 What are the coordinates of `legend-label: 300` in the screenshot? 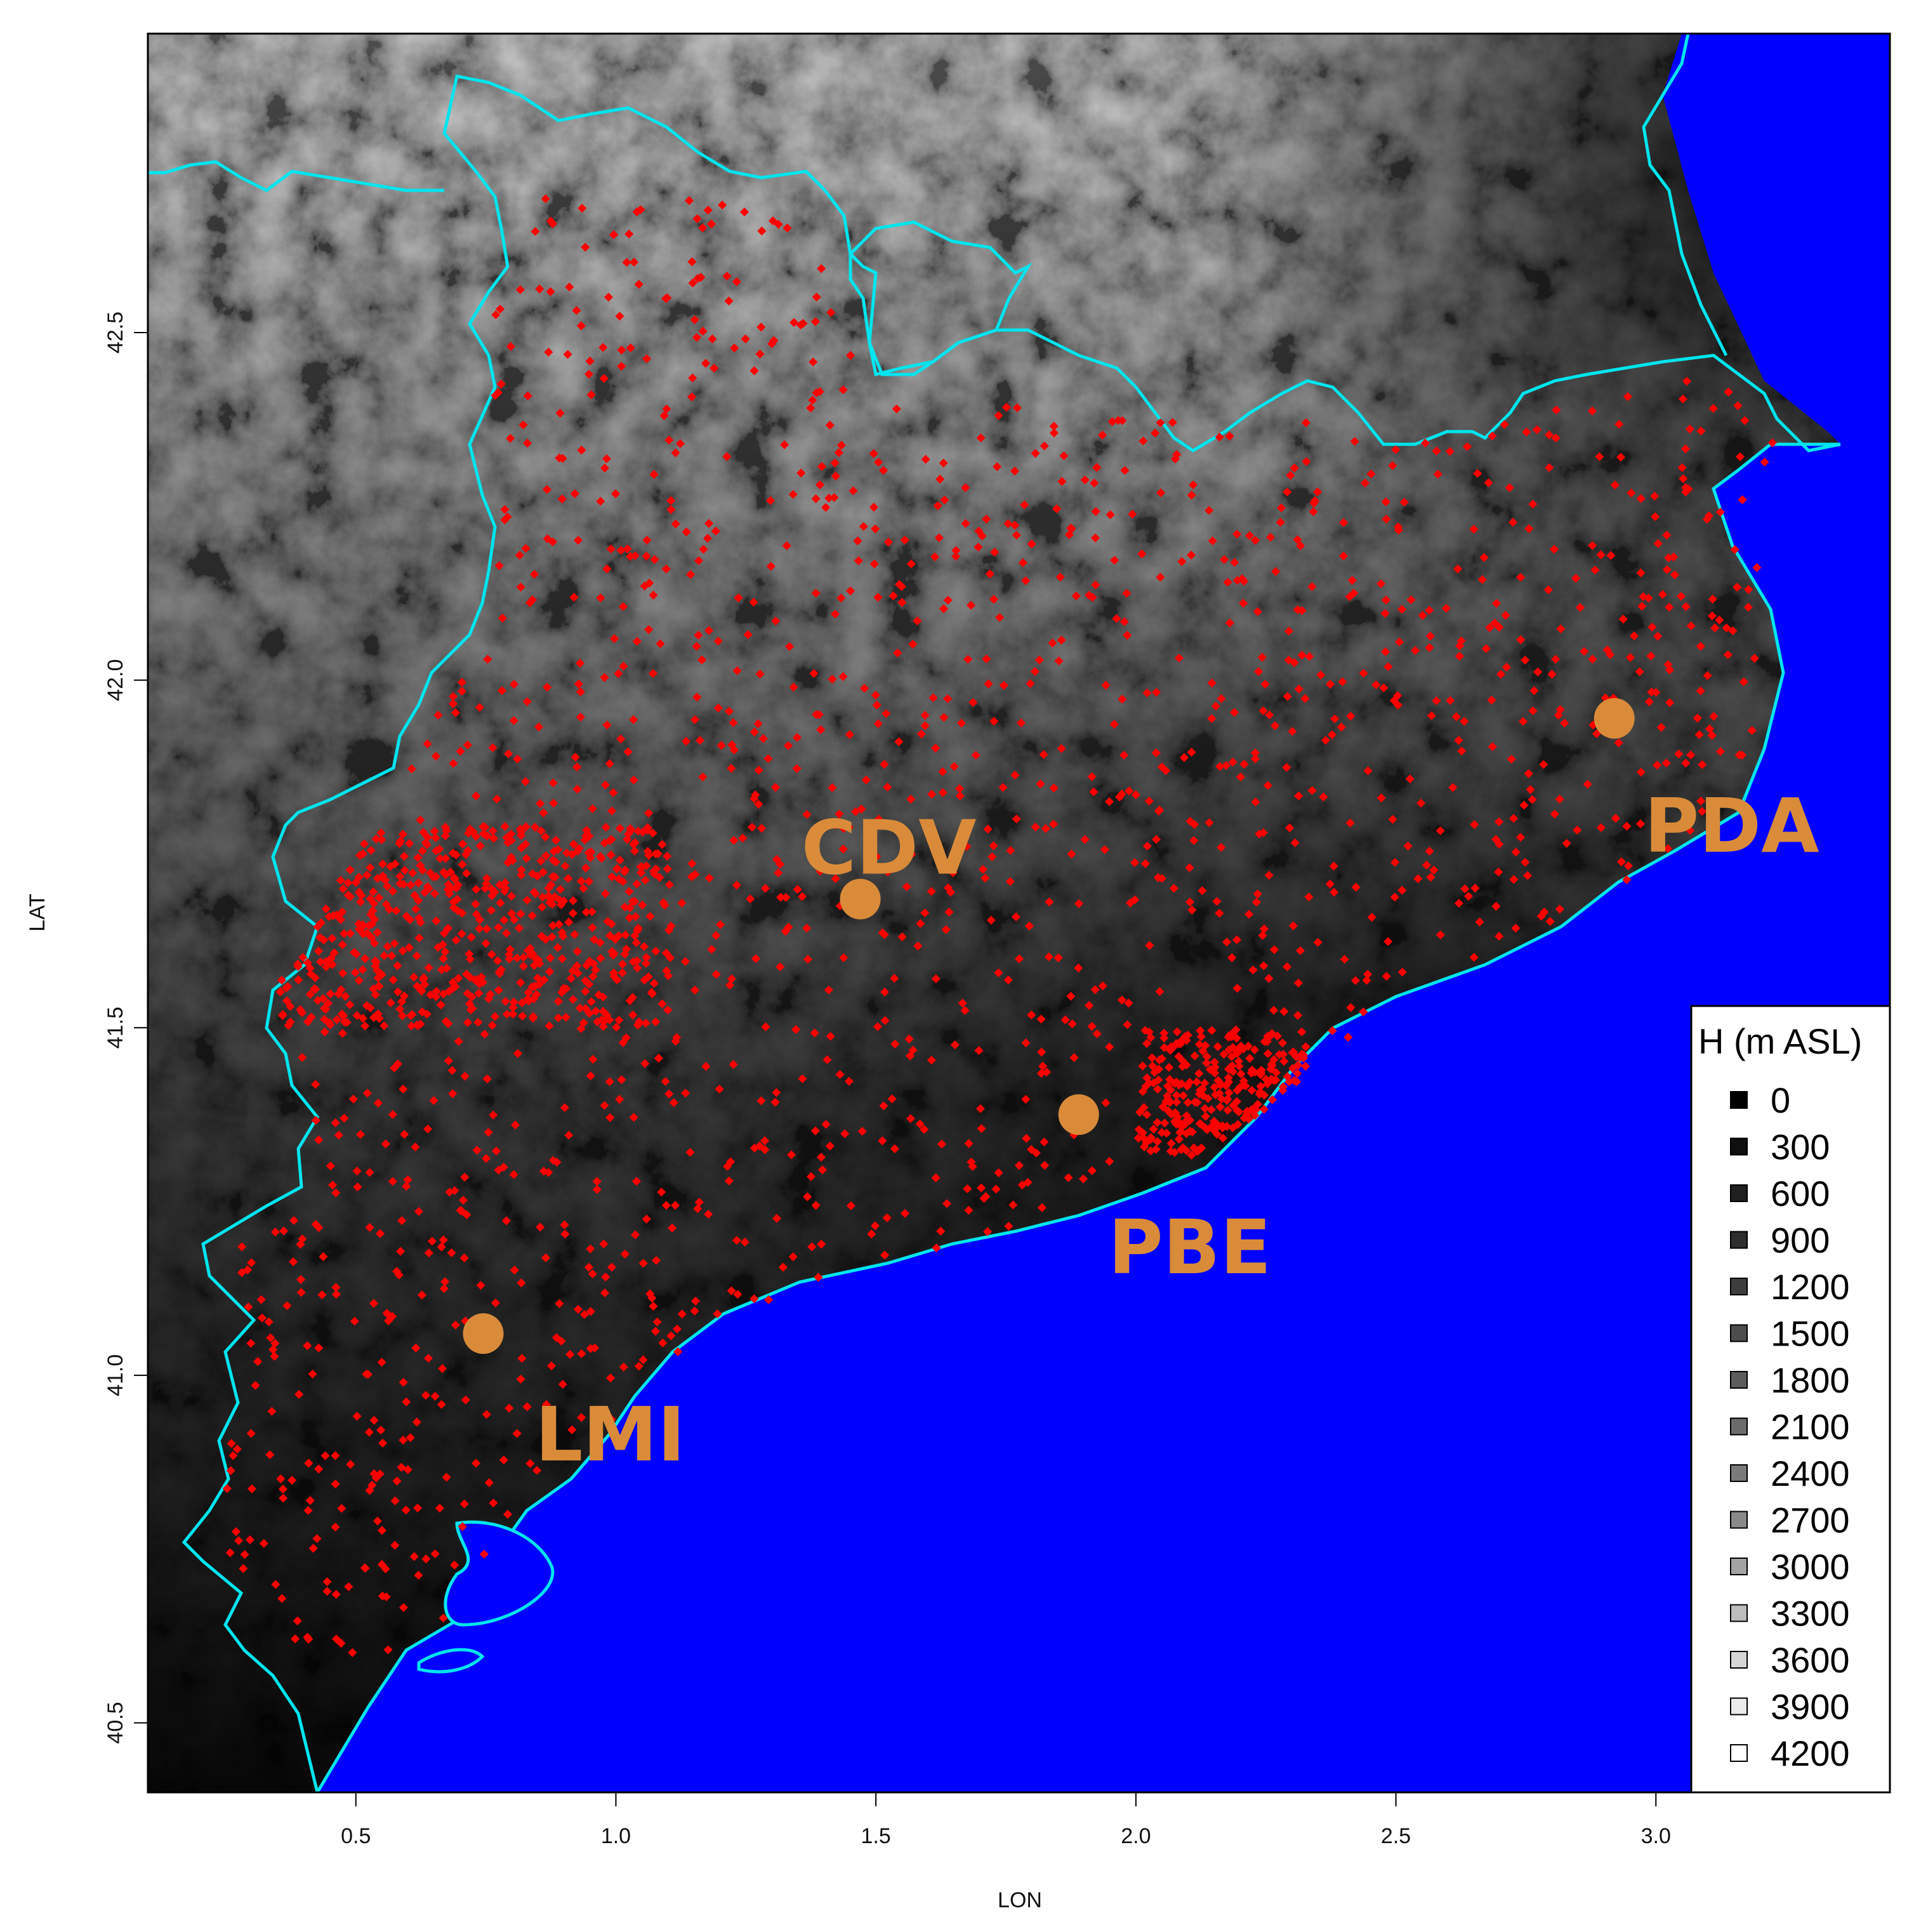 It's located at (1801, 1147).